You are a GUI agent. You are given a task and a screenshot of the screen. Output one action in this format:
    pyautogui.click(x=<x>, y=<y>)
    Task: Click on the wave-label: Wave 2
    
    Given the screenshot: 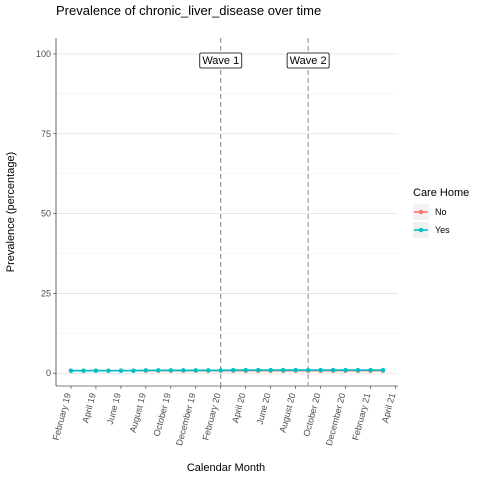 What is the action you would take?
    pyautogui.click(x=308, y=61)
    